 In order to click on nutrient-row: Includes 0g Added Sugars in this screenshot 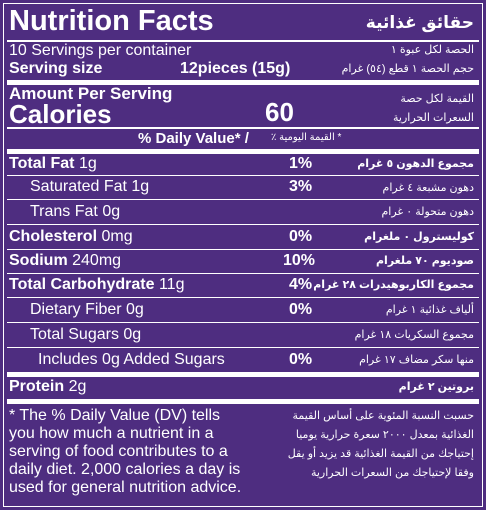, I will do `click(131, 360)`.